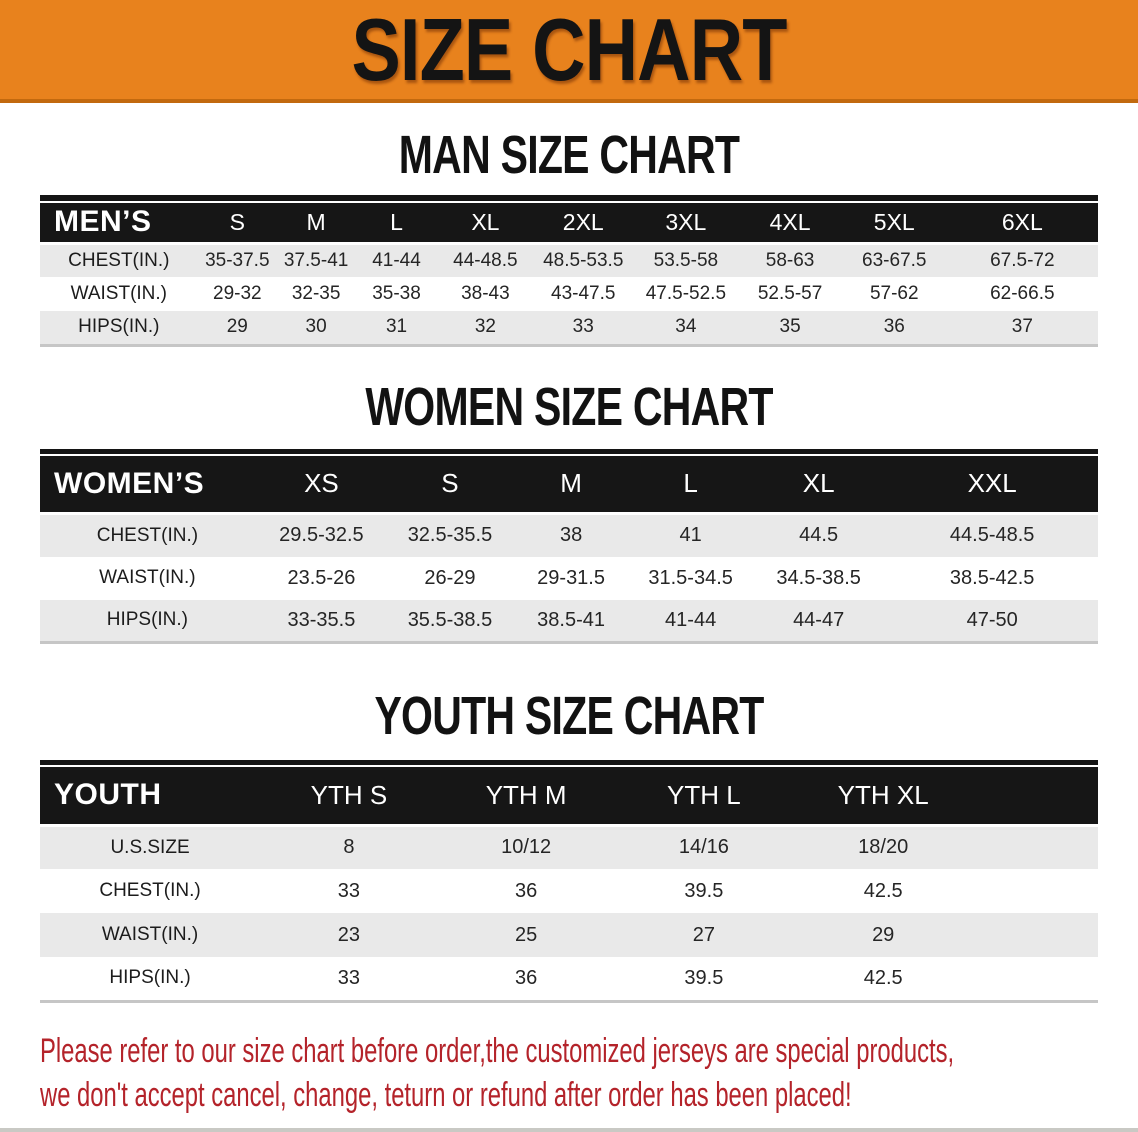  Describe the element at coordinates (894, 260) in the screenshot. I see `size-value-cell: 63-67.5` at that location.